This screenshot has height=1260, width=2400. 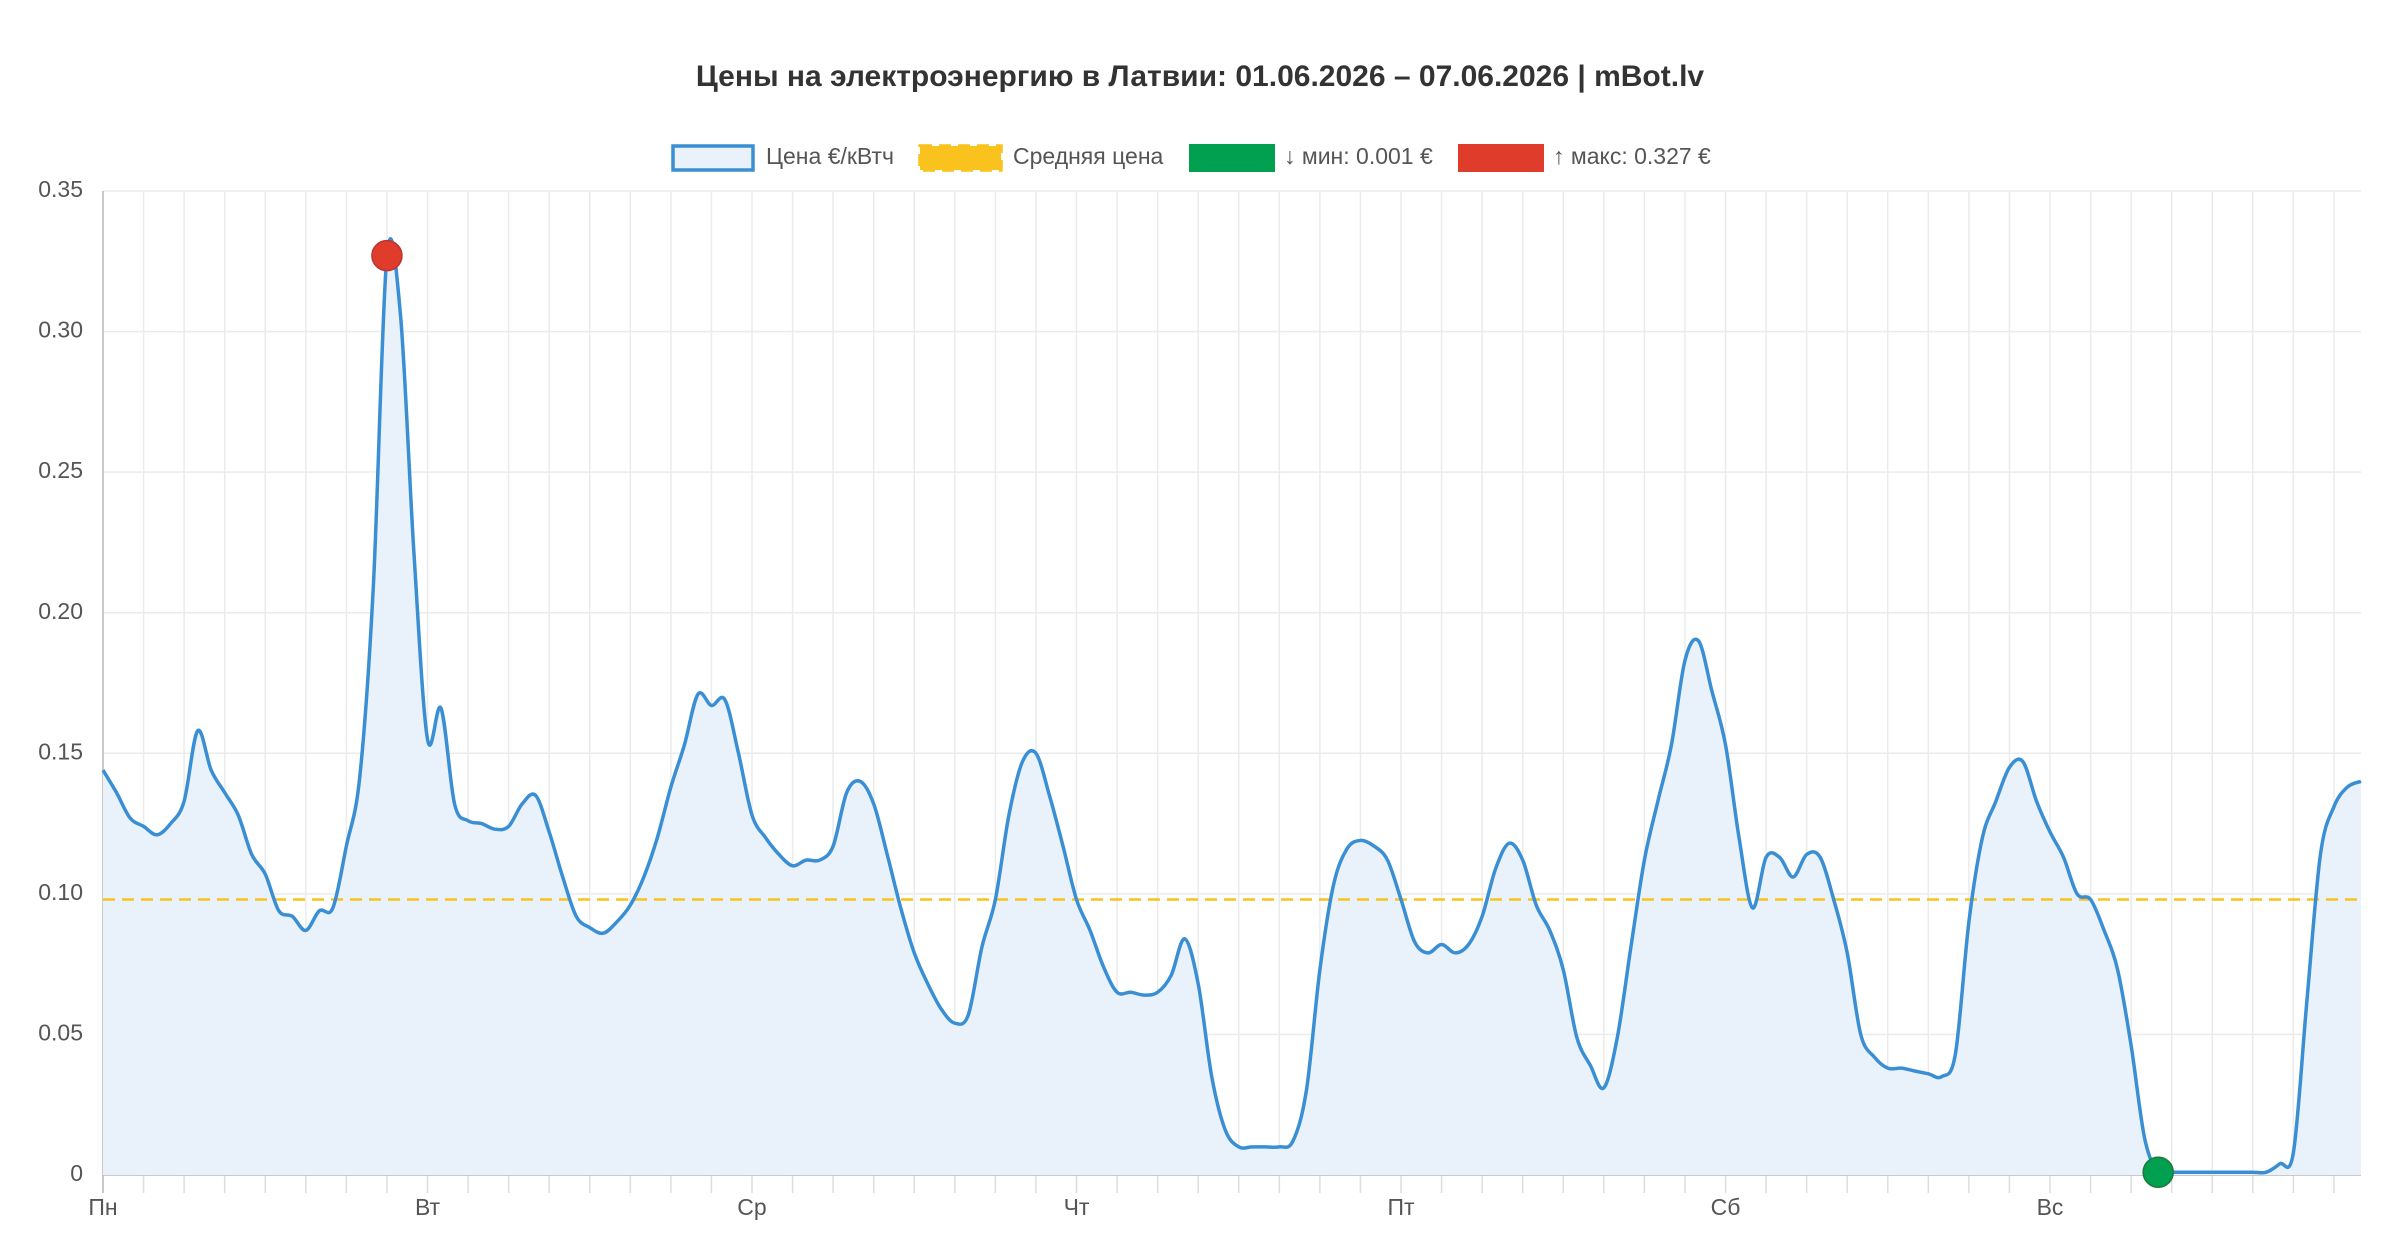 What do you see at coordinates (60, 1033) in the screenshot?
I see `y-tick-label: 0.05` at bounding box center [60, 1033].